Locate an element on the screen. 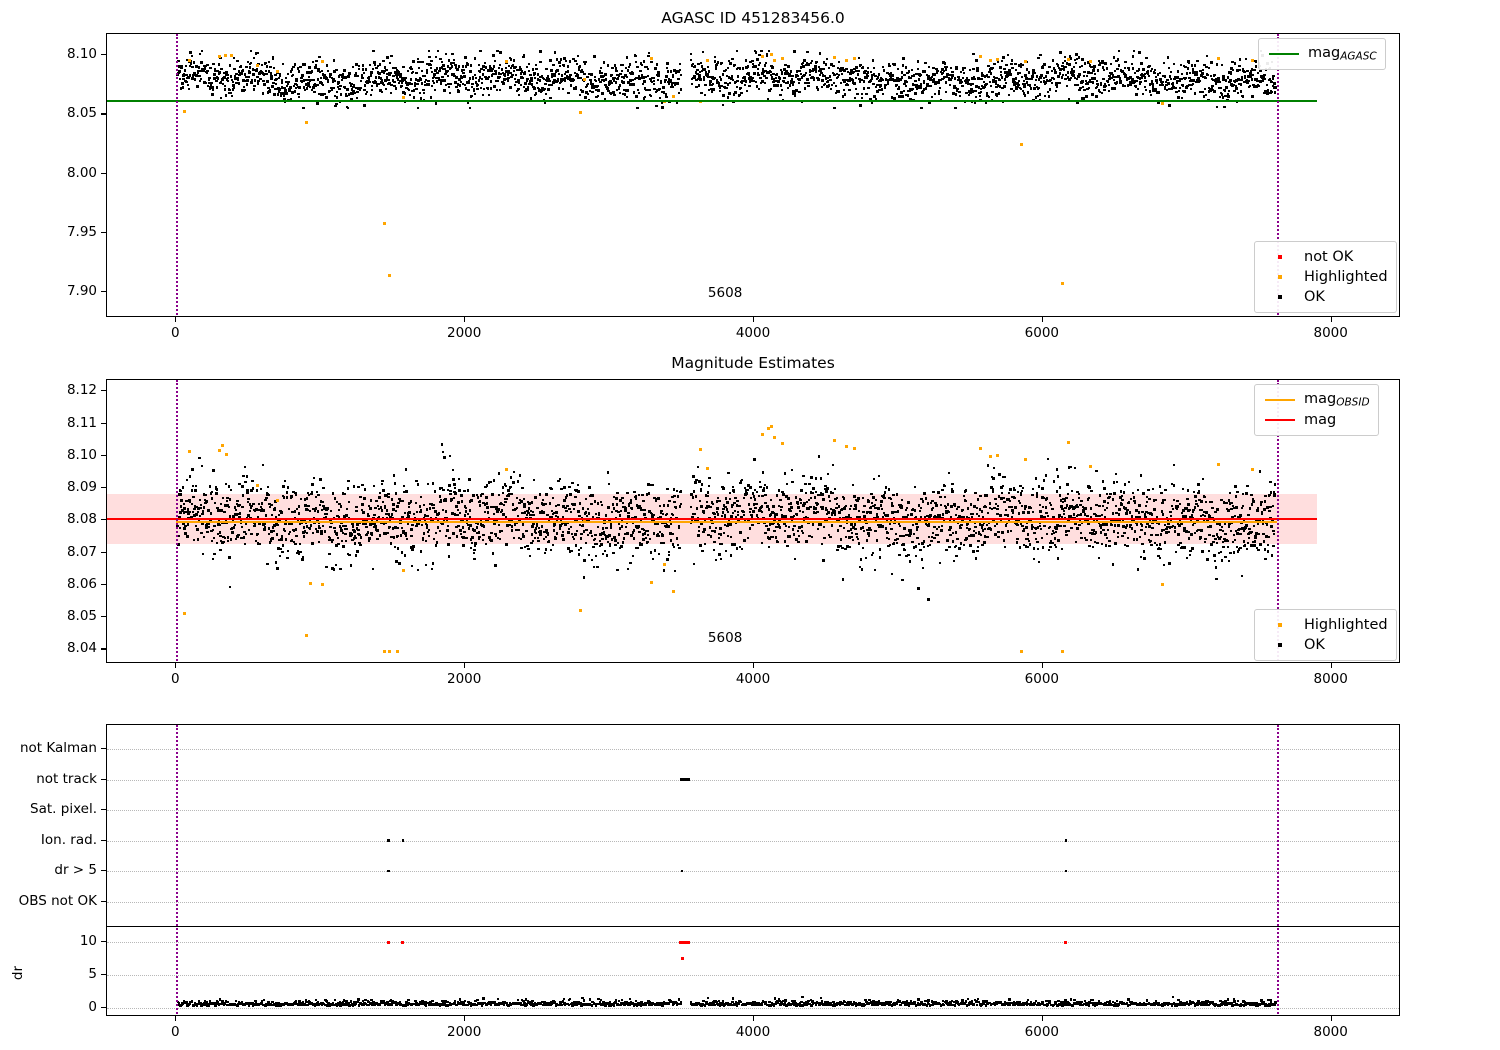 This screenshot has width=1500, height=1050. y-tick-mark is located at coordinates (103, 232).